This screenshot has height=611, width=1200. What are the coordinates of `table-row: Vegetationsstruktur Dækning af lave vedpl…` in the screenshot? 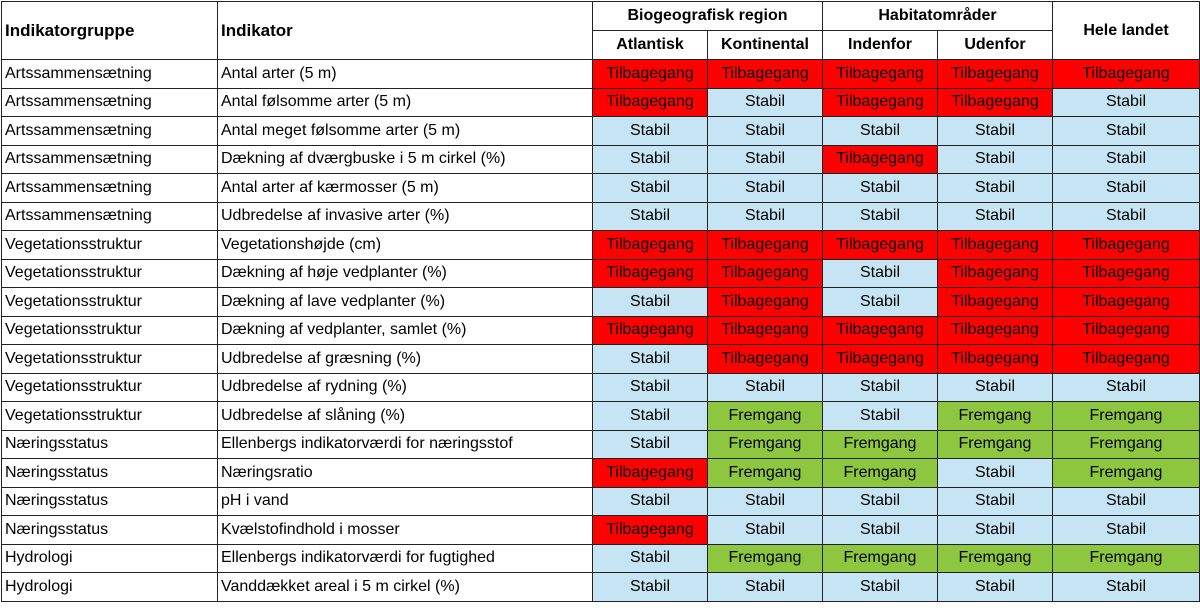 It's located at (600, 302).